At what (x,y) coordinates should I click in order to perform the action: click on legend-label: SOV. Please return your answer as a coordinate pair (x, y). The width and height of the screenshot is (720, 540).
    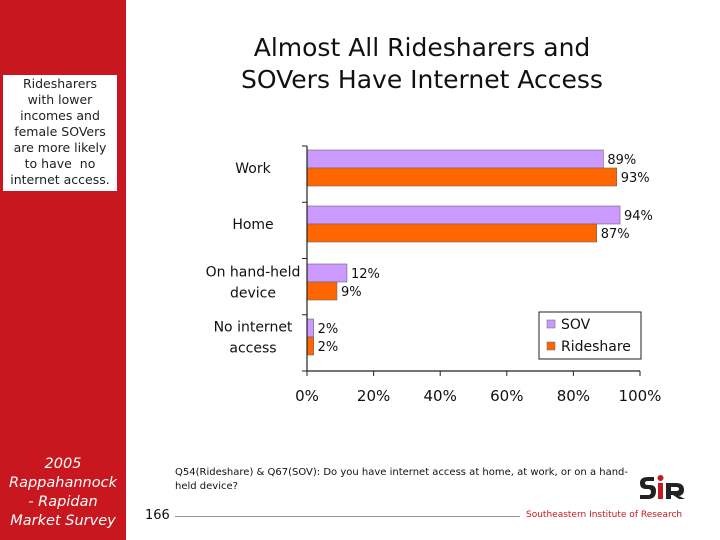
    Looking at the image, I should click on (576, 325).